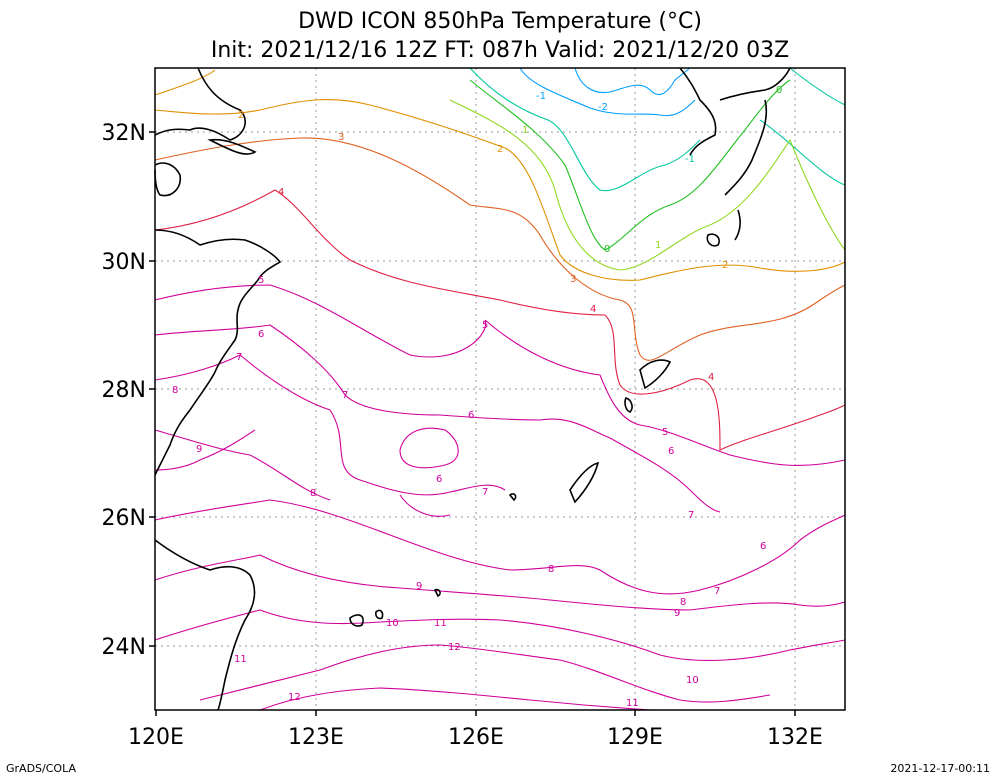 Image resolution: width=1000 pixels, height=779 pixels. I want to click on x-tick-label: 132E, so click(795, 737).